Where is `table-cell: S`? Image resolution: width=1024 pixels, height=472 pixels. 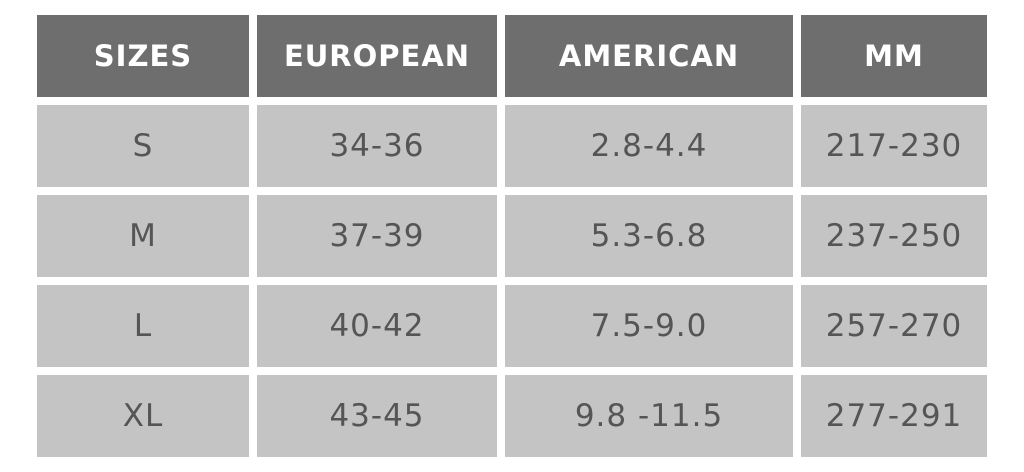 table-cell: S is located at coordinates (143, 146).